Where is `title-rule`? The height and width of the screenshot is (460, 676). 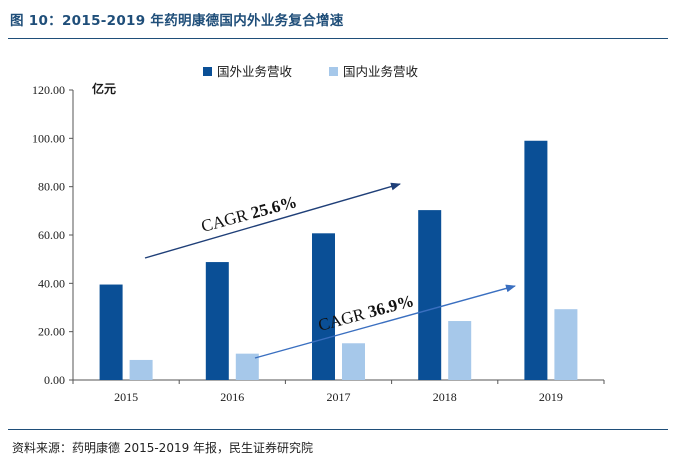 title-rule is located at coordinates (338, 38).